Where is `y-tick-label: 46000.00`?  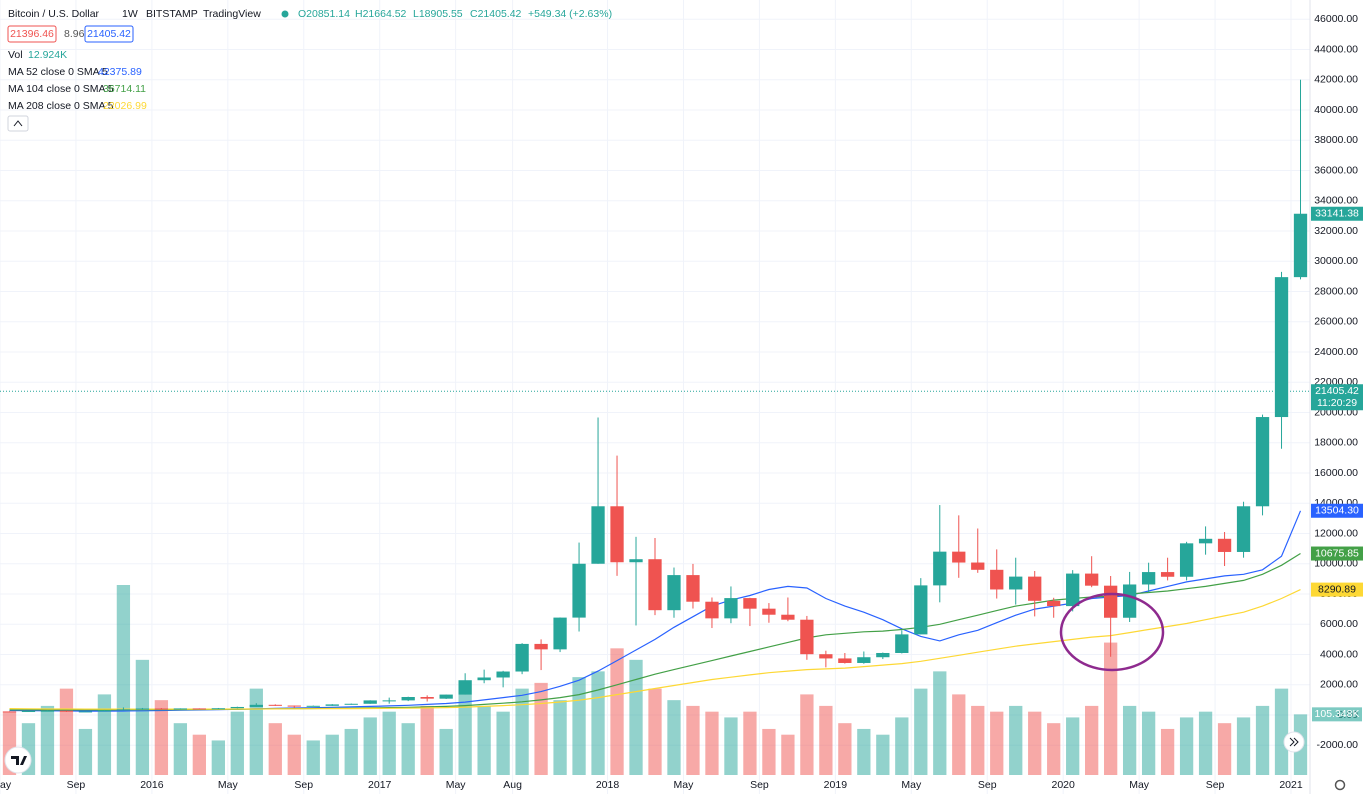
y-tick-label: 46000.00 is located at coordinates (1336, 19).